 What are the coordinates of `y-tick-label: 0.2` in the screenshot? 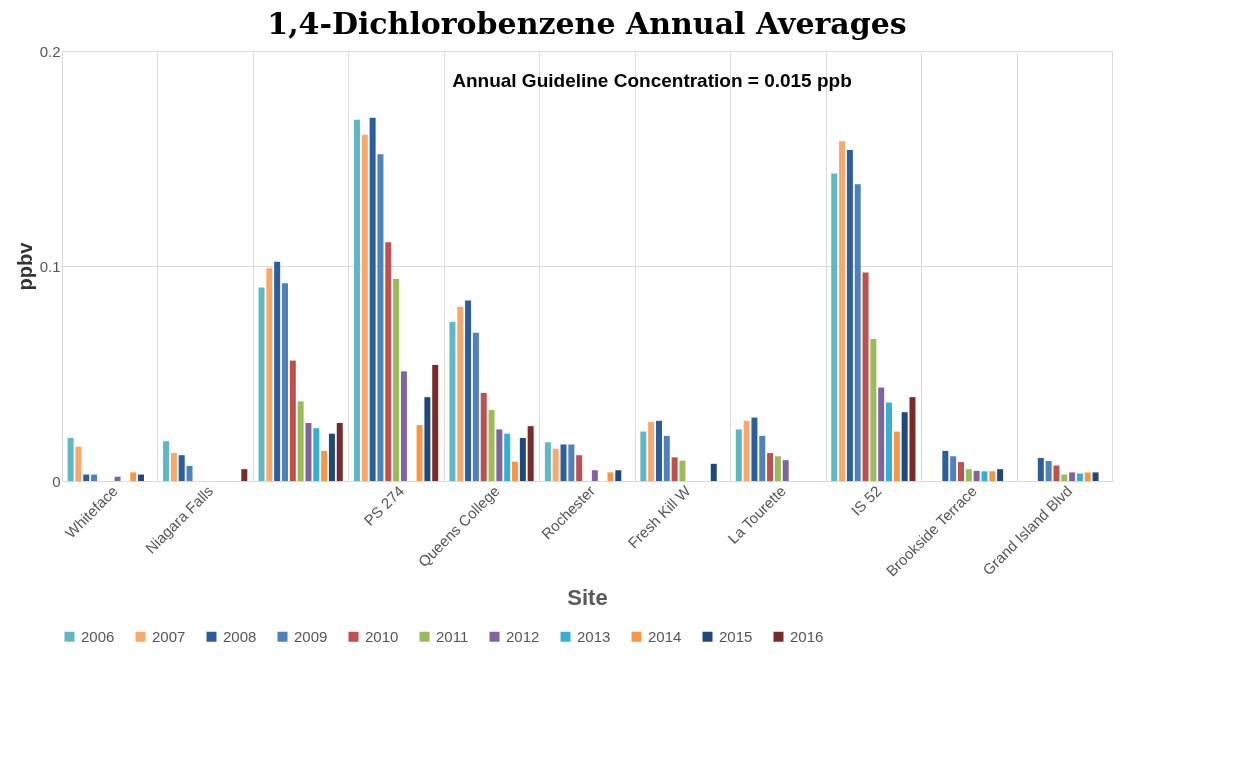 It's located at (50, 51).